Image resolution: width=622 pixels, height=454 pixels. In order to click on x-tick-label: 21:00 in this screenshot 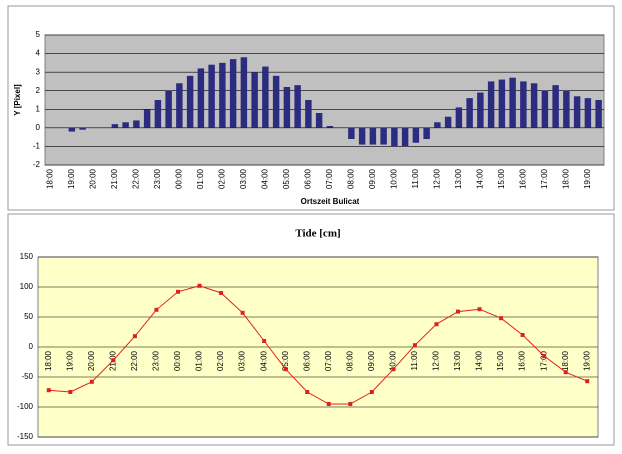, I will do `click(114, 178)`.